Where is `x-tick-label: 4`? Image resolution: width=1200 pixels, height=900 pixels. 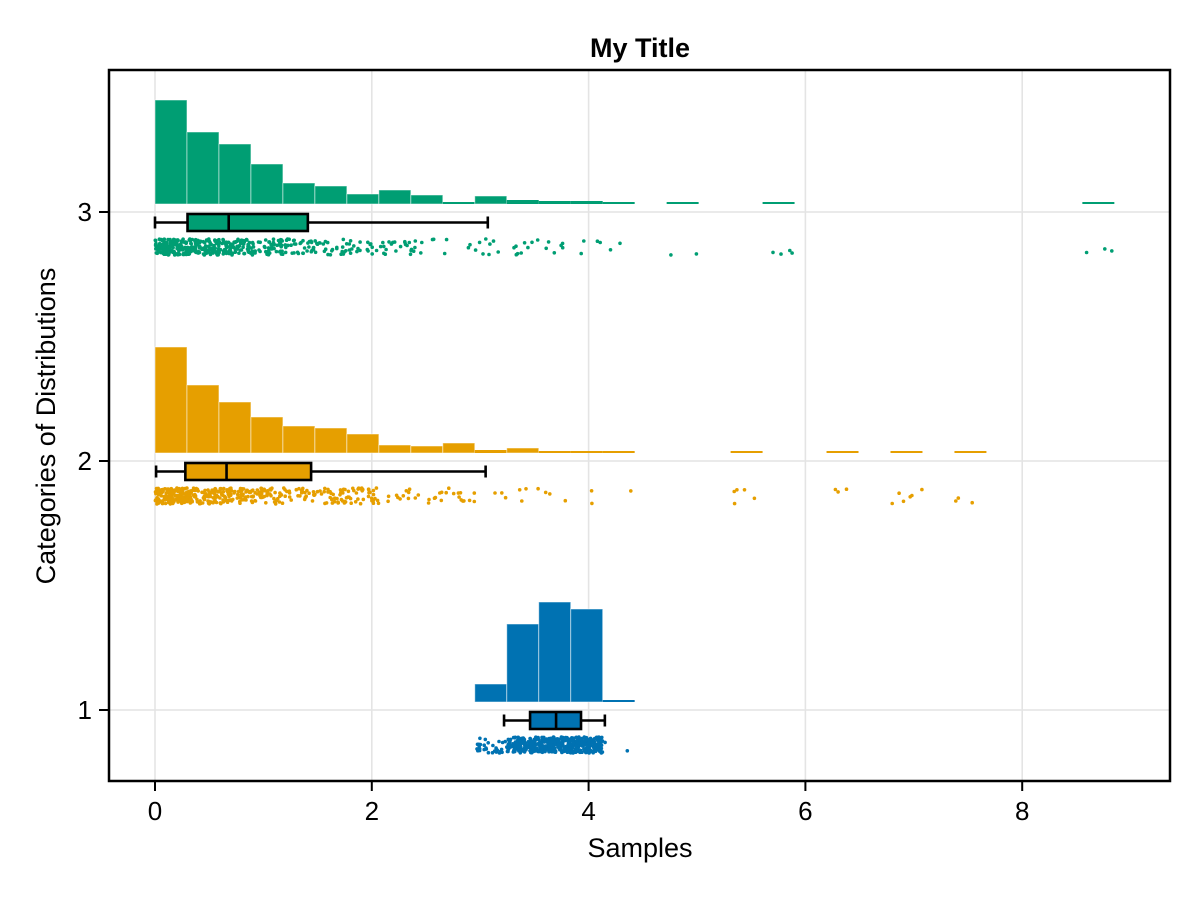
x-tick-label: 4 is located at coordinates (588, 811).